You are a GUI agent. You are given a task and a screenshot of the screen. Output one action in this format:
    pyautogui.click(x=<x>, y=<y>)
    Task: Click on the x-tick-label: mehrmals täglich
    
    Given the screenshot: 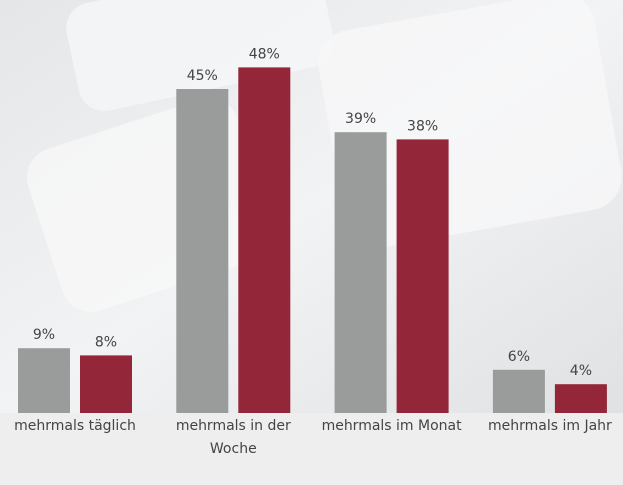 What is the action you would take?
    pyautogui.click(x=75, y=426)
    